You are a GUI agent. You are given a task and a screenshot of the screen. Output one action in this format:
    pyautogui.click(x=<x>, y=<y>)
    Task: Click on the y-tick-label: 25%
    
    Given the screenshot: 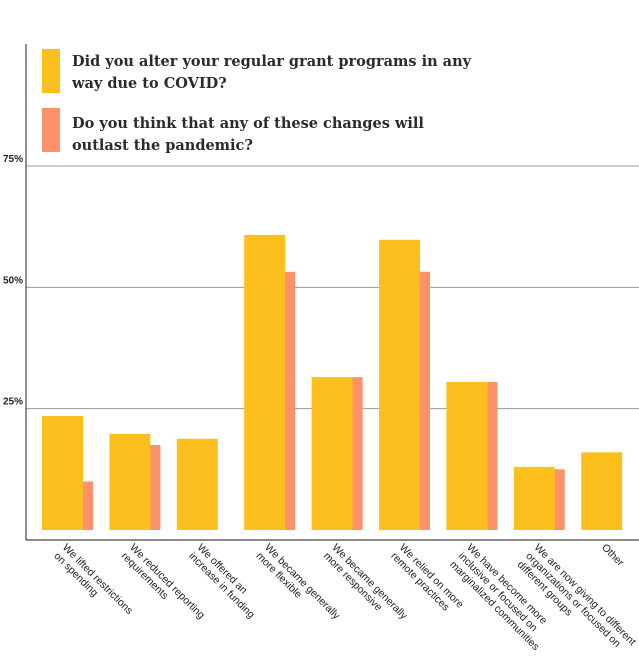 What is the action you would take?
    pyautogui.click(x=13, y=402)
    